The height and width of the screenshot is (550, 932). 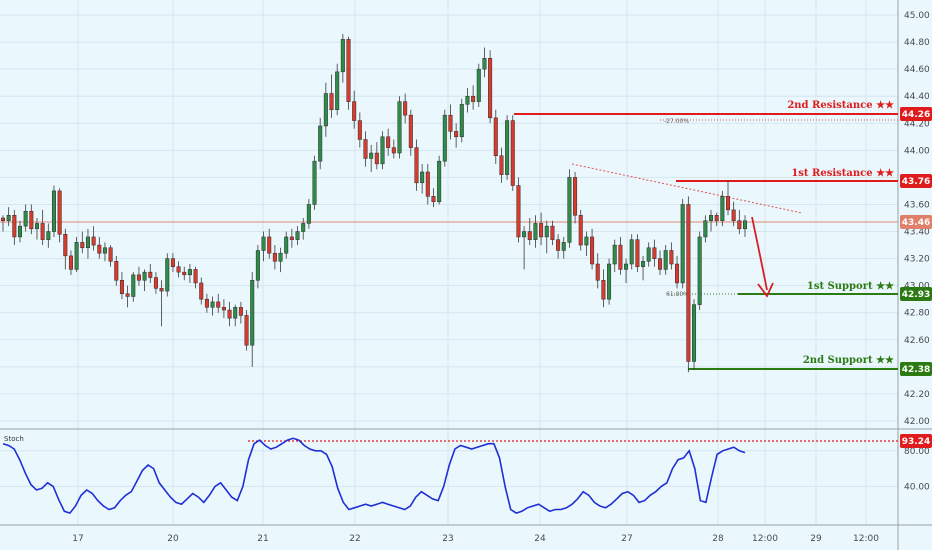 What do you see at coordinates (917, 422) in the screenshot?
I see `price-tick-label: 42.00` at bounding box center [917, 422].